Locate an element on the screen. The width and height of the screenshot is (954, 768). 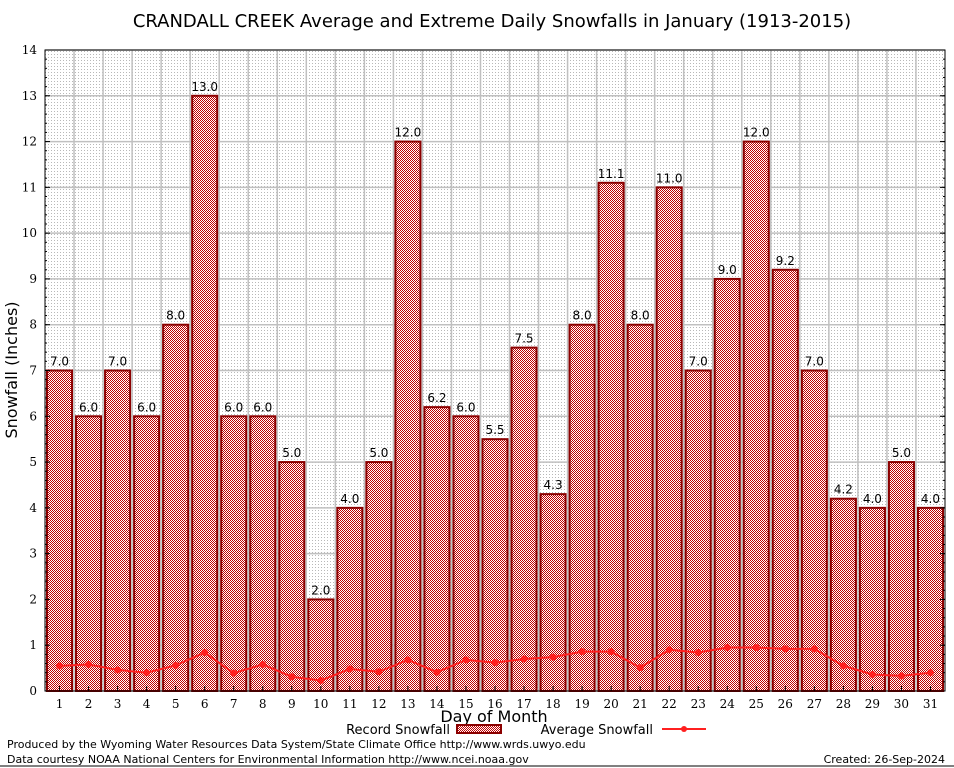
x-tick-label: 10 is located at coordinates (320, 704).